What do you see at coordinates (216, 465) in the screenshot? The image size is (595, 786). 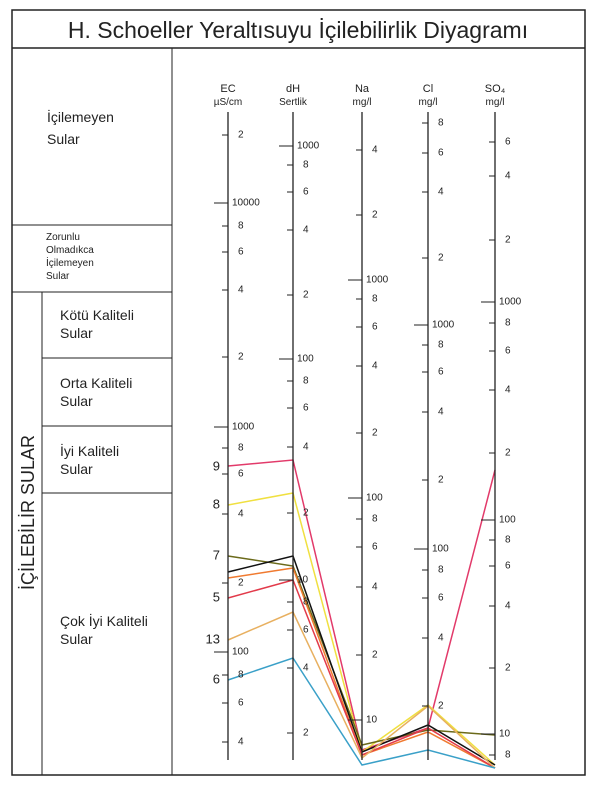 I see `sample-label: 9` at bounding box center [216, 465].